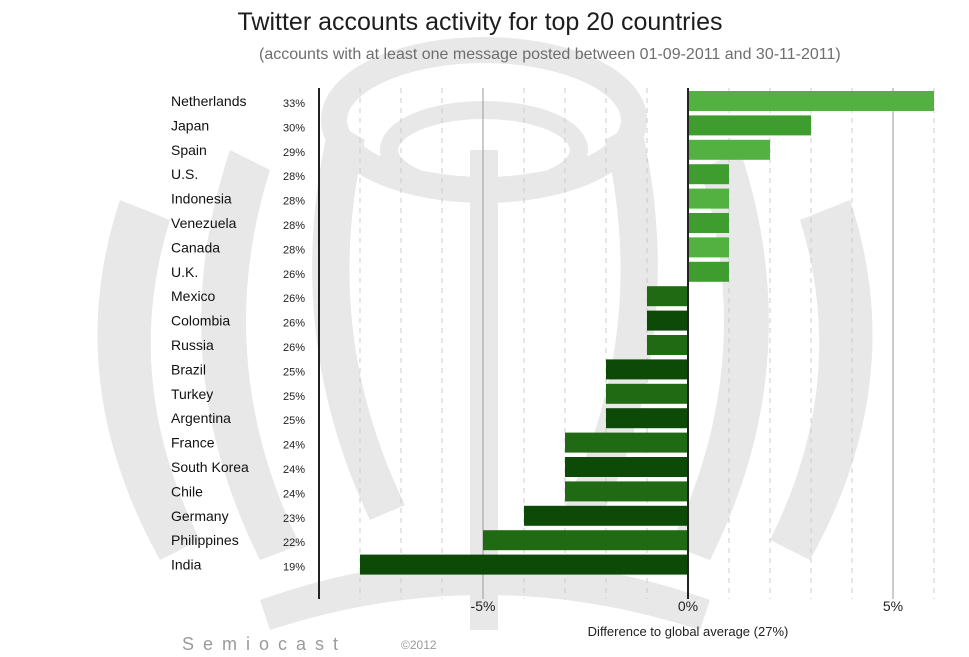 Image resolution: width=969 pixels, height=657 pixels. Describe the element at coordinates (708, 223) in the screenshot. I see `bar-venezuela` at that location.